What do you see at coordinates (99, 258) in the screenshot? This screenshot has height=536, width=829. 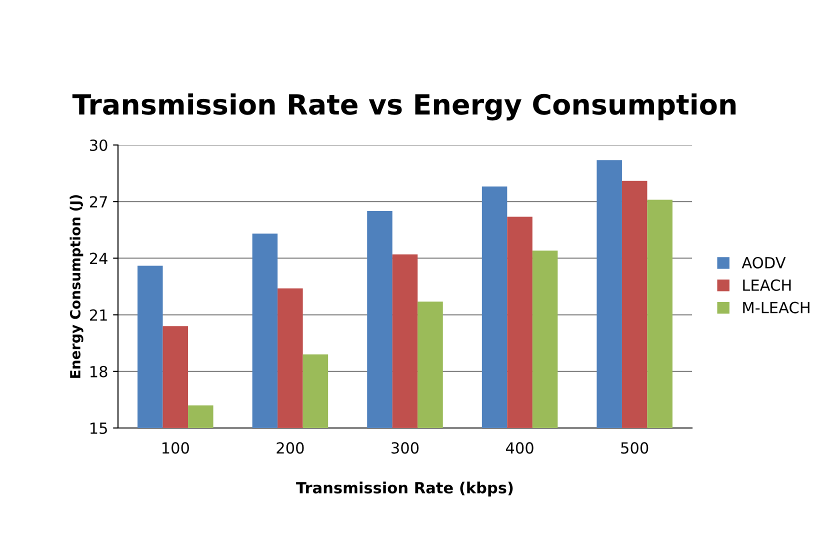 I see `y-tick-label: 24` at bounding box center [99, 258].